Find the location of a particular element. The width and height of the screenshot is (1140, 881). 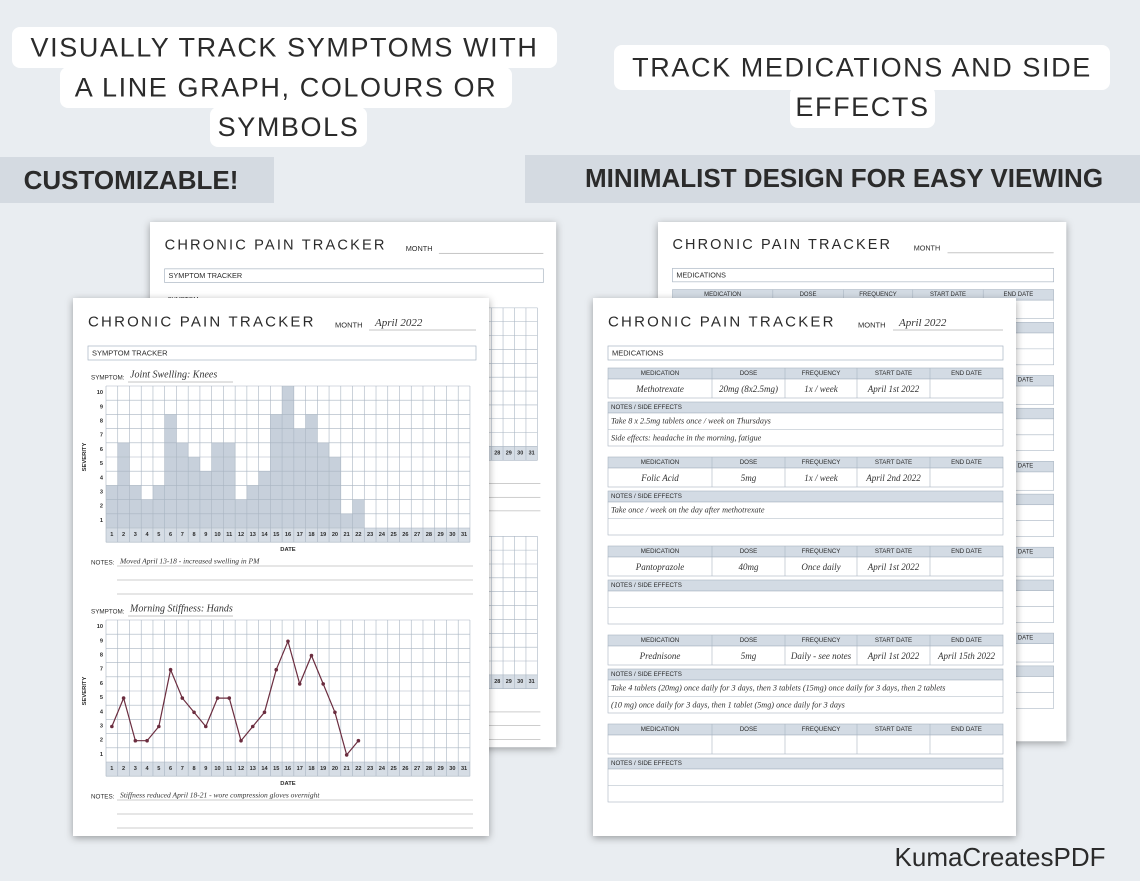

day-label: 21 is located at coordinates (347, 535).